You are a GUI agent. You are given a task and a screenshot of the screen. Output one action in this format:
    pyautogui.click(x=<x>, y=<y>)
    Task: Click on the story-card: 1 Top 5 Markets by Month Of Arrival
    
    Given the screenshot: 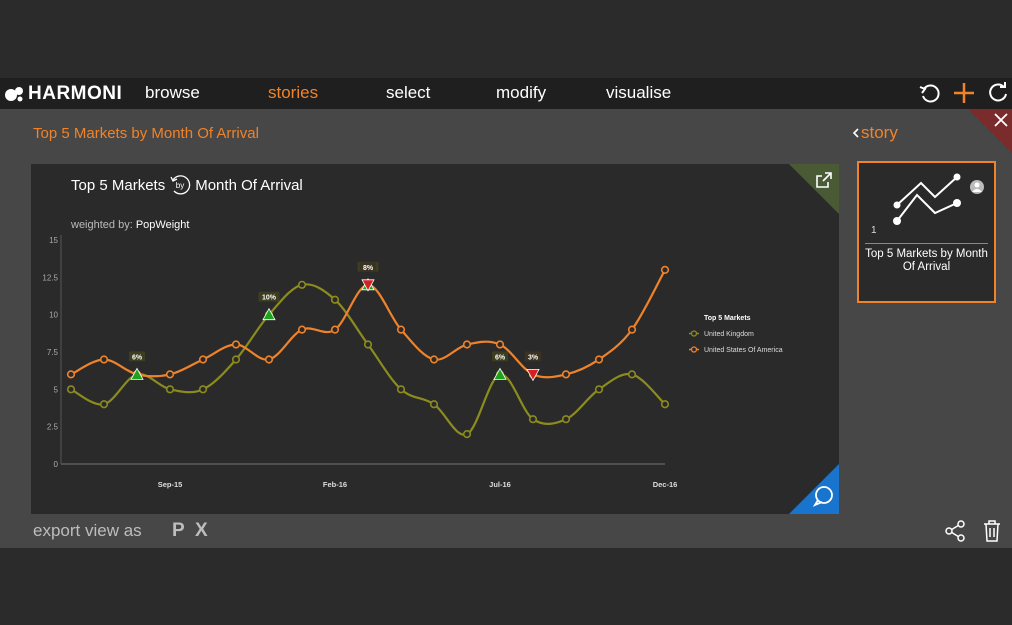 What is the action you would take?
    pyautogui.click(x=926, y=232)
    